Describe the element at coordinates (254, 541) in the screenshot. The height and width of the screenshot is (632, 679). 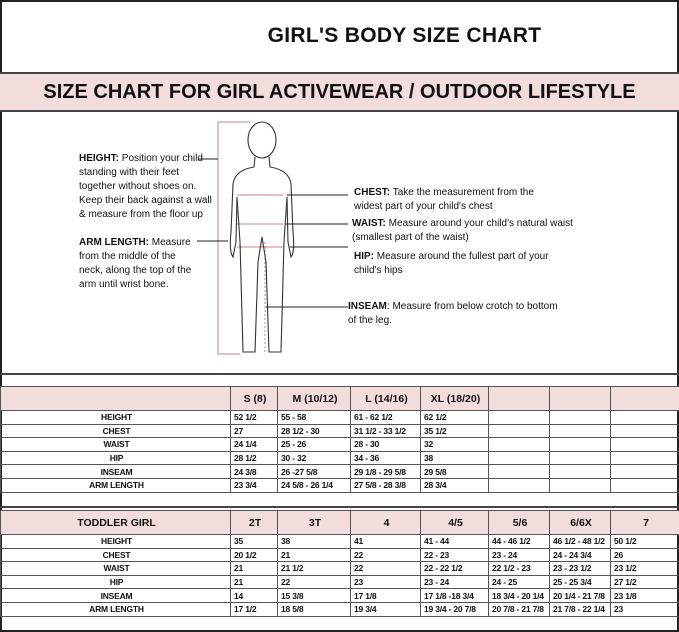
I see `table-cell: 35` at that location.